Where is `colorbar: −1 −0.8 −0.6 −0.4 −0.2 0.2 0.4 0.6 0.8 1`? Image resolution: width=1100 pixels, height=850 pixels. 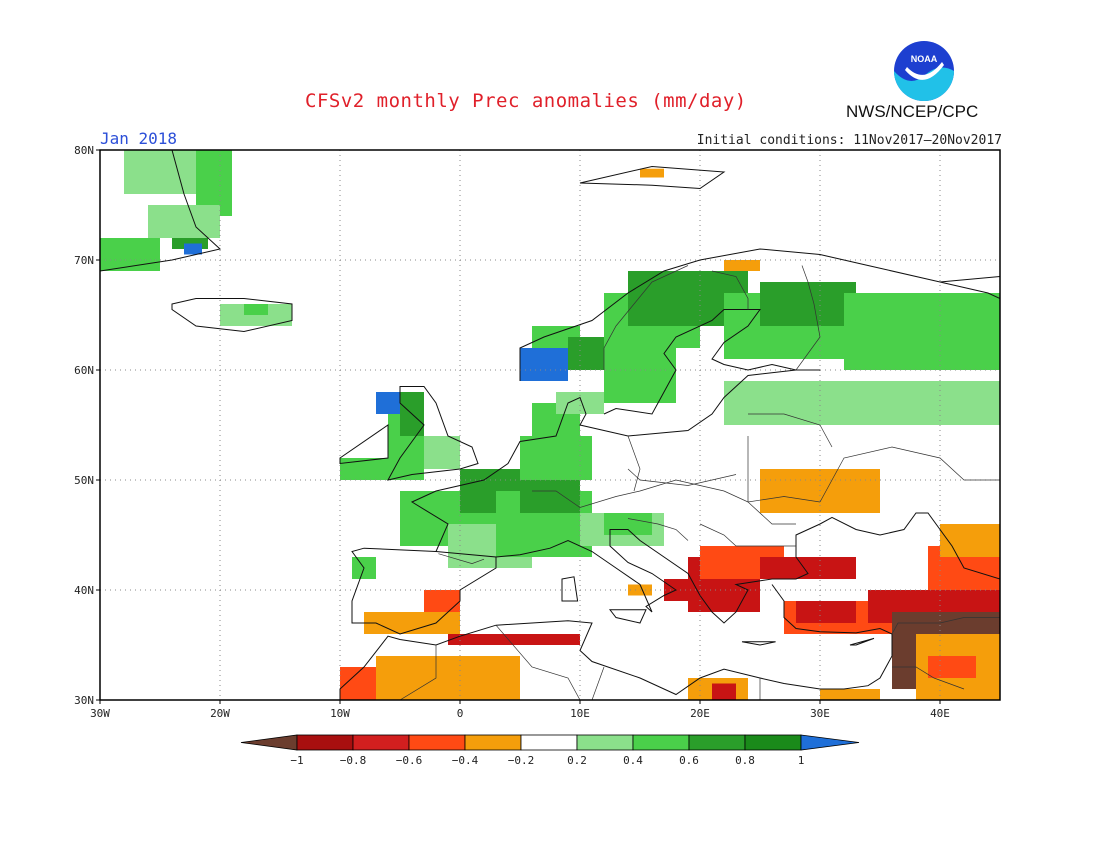 colorbar: −1 −0.8 −0.6 −0.4 −0.2 0.2 0.4 0.6 0.8 1 is located at coordinates (550, 750).